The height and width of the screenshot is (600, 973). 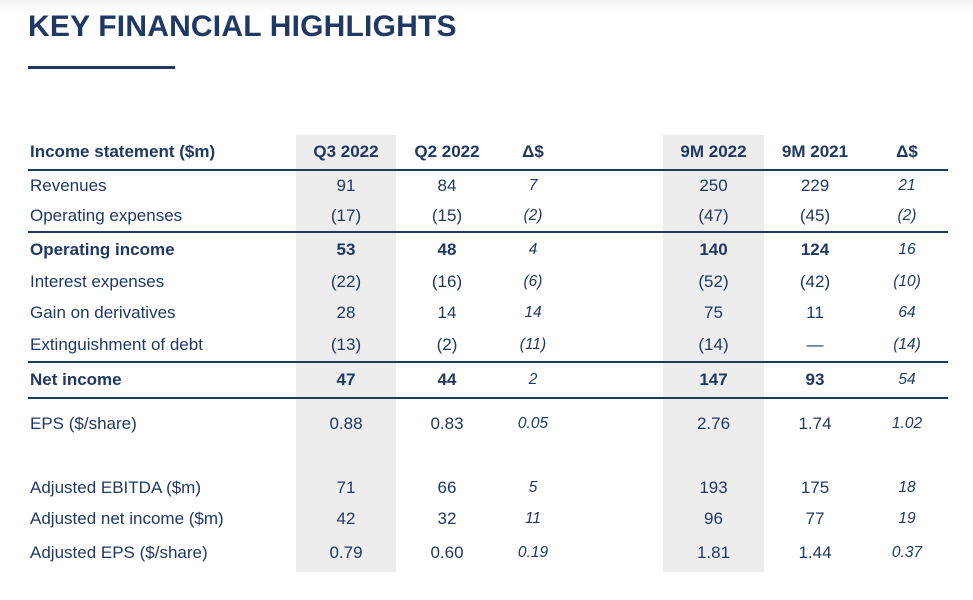 I want to click on cell-value: 175, so click(x=815, y=487).